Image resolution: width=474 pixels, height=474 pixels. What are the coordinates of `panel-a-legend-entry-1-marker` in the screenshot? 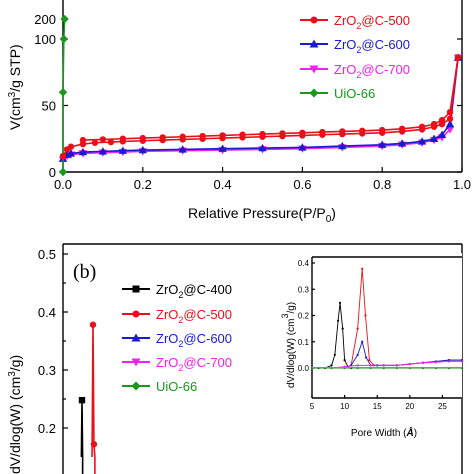 It's located at (314, 43).